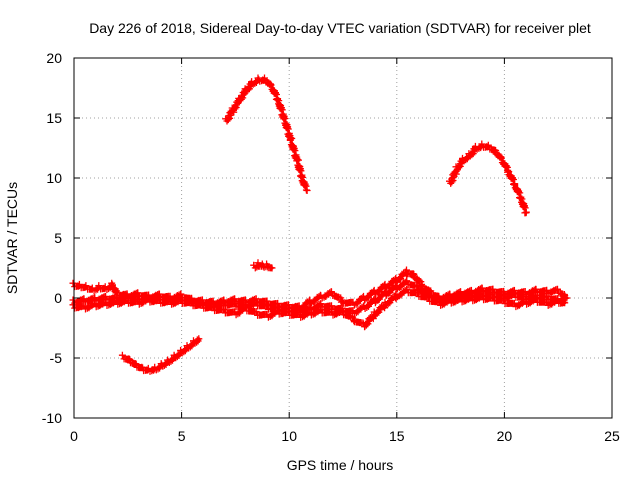  I want to click on y-tick-label: 10, so click(54, 178).